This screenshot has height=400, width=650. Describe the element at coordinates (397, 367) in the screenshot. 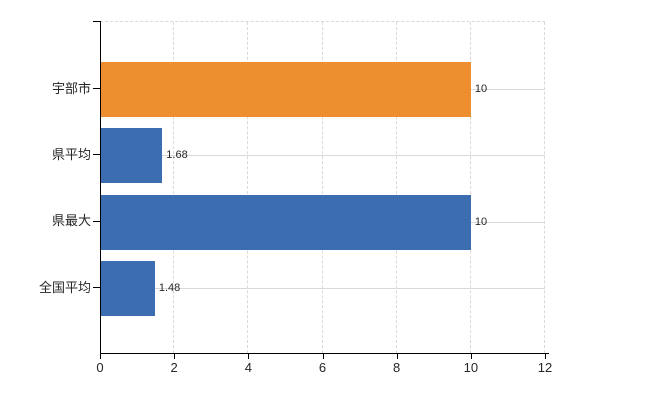

I see `x-tick-label: 8` at that location.